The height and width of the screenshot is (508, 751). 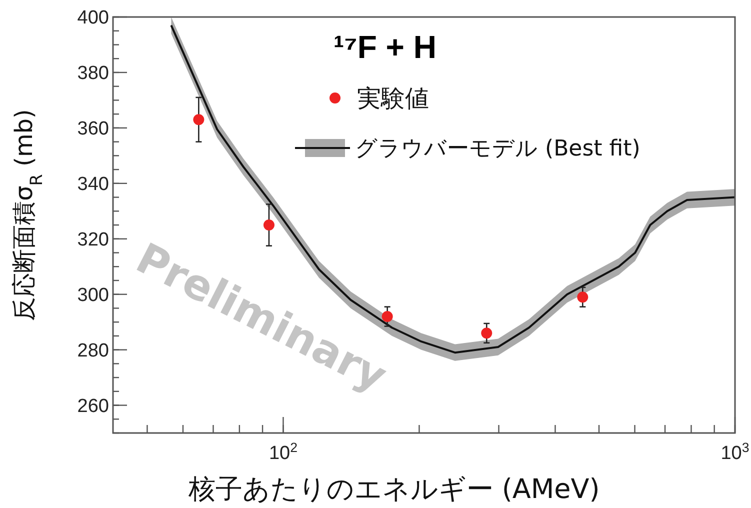 What do you see at coordinates (385, 47) in the screenshot?
I see `chart-title: ¹⁷F + H` at bounding box center [385, 47].